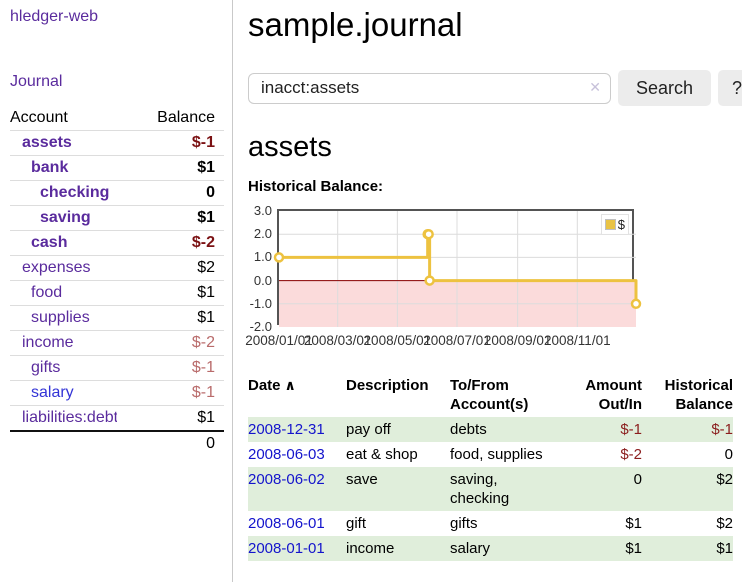 The image size is (742, 582). I want to click on transaction-accounts: gifts, so click(464, 523).